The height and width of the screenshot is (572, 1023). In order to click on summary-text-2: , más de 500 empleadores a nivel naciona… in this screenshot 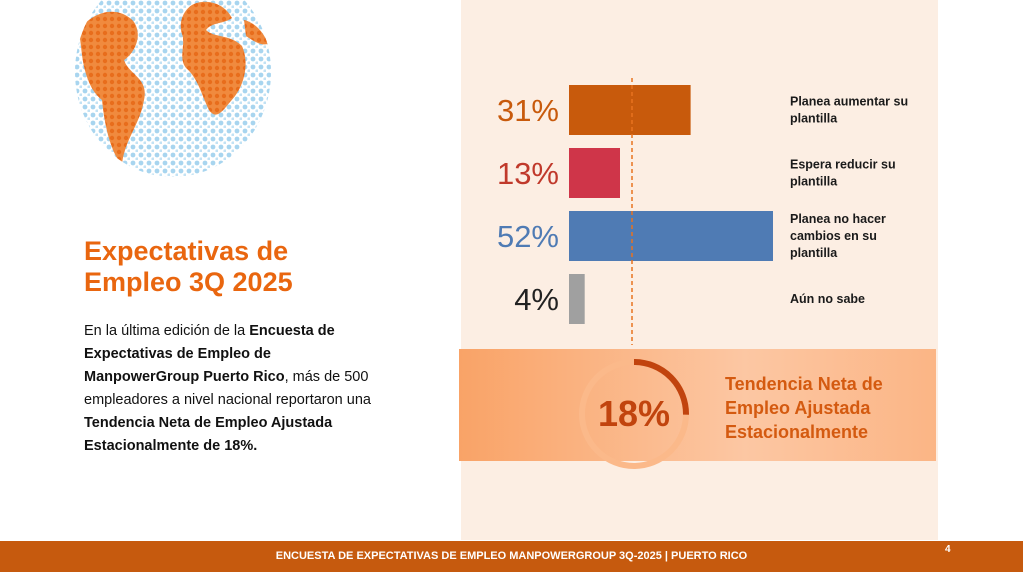, I will do `click(227, 388)`.